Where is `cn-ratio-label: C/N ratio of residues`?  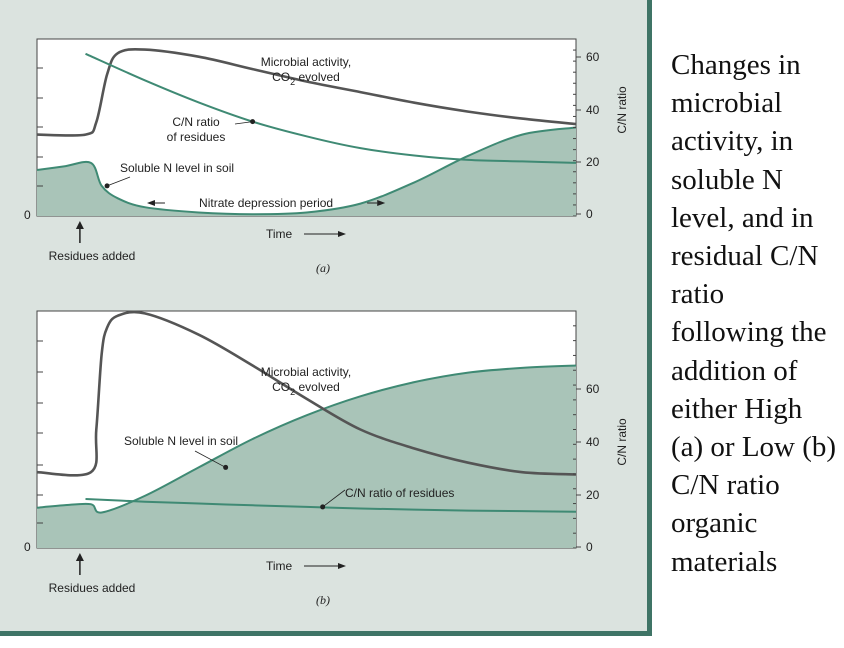 cn-ratio-label: C/N ratio of residues is located at coordinates (399, 493).